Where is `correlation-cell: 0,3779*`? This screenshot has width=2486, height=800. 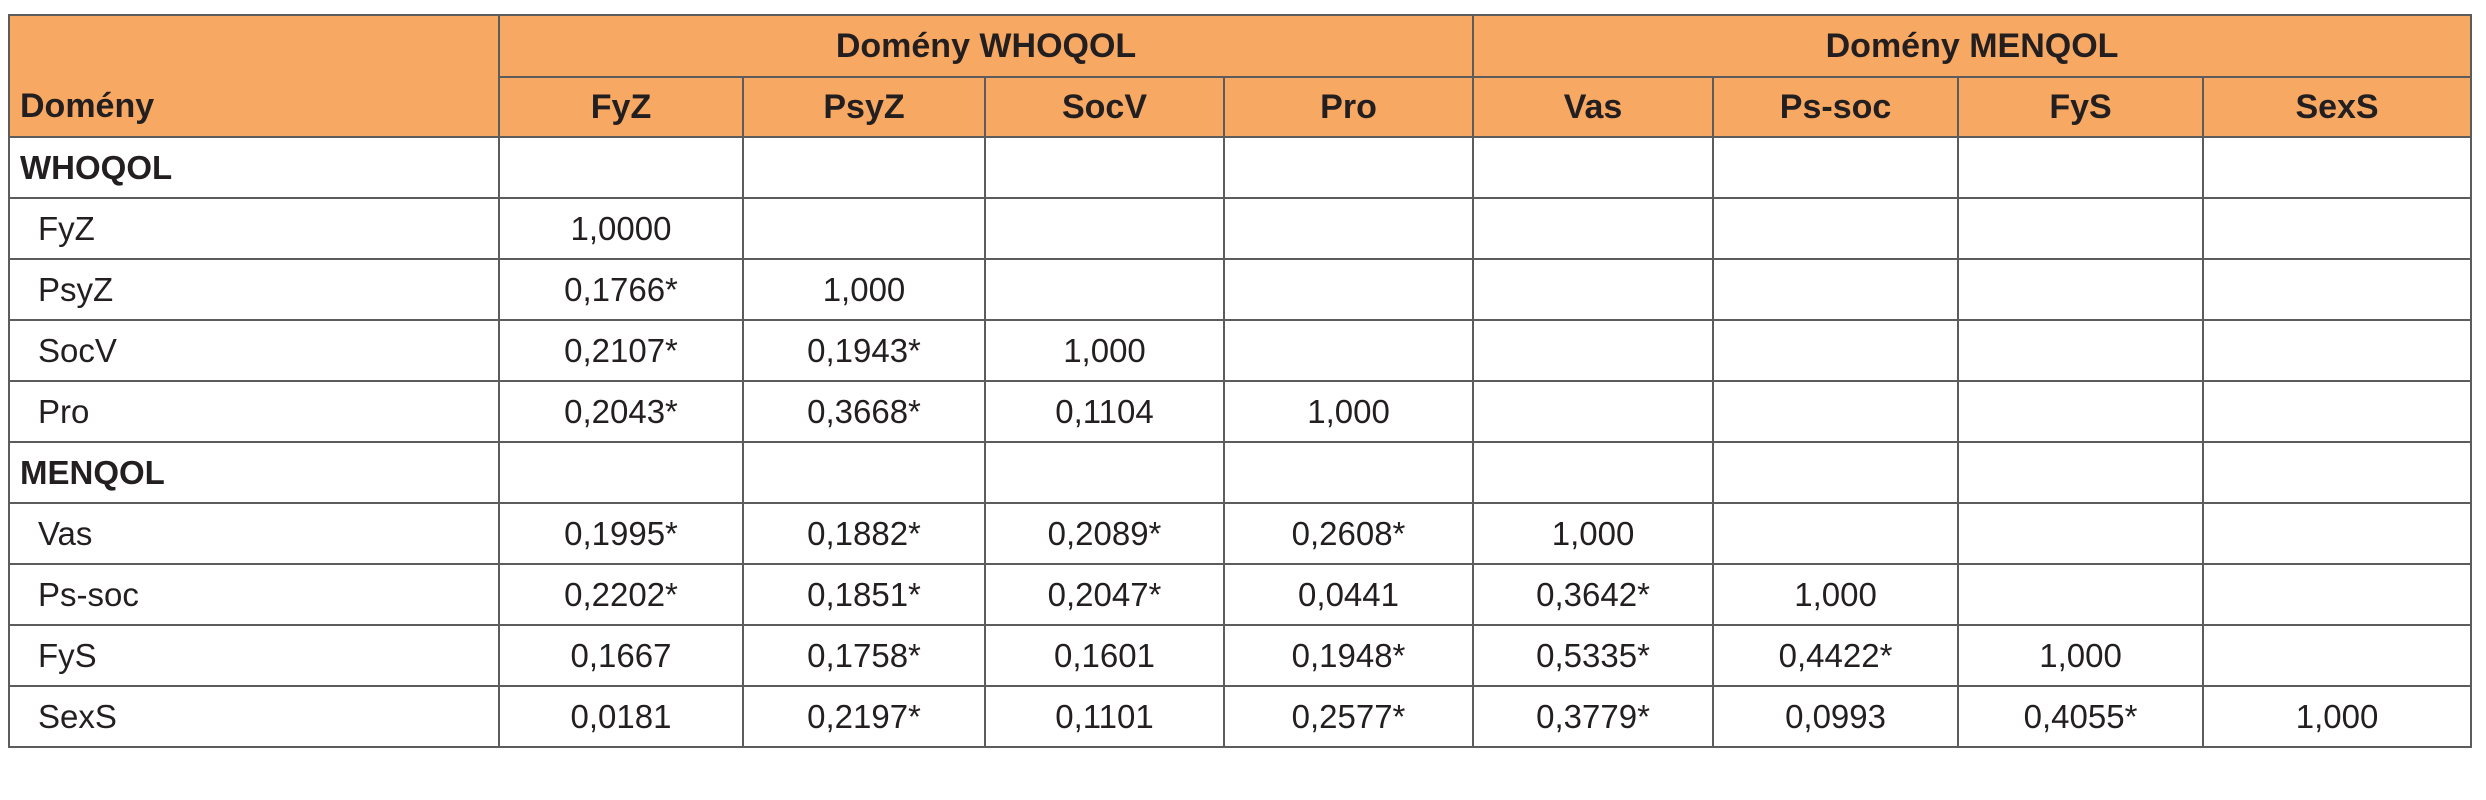 correlation-cell: 0,3779* is located at coordinates (1593, 716).